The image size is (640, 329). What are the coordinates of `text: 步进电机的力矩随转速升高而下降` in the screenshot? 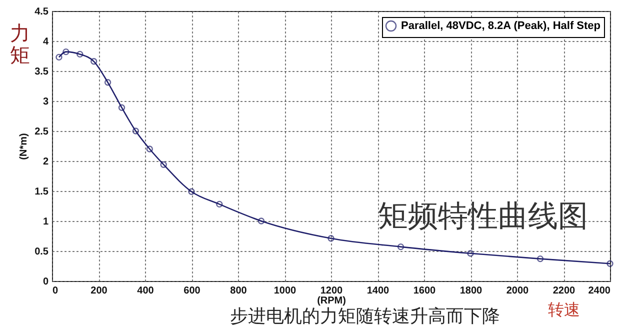 It's located at (365, 317).